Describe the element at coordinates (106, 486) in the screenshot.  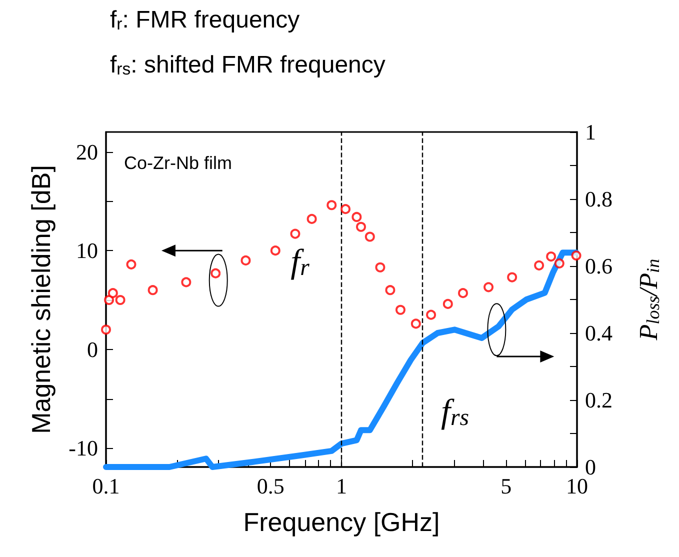
I see `x-tick-label: 0.1` at that location.